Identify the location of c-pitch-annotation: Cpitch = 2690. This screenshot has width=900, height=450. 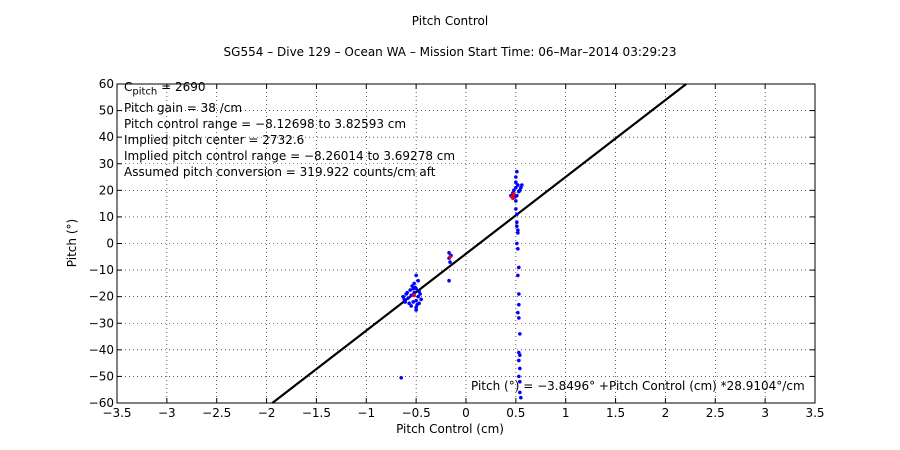
(165, 89).